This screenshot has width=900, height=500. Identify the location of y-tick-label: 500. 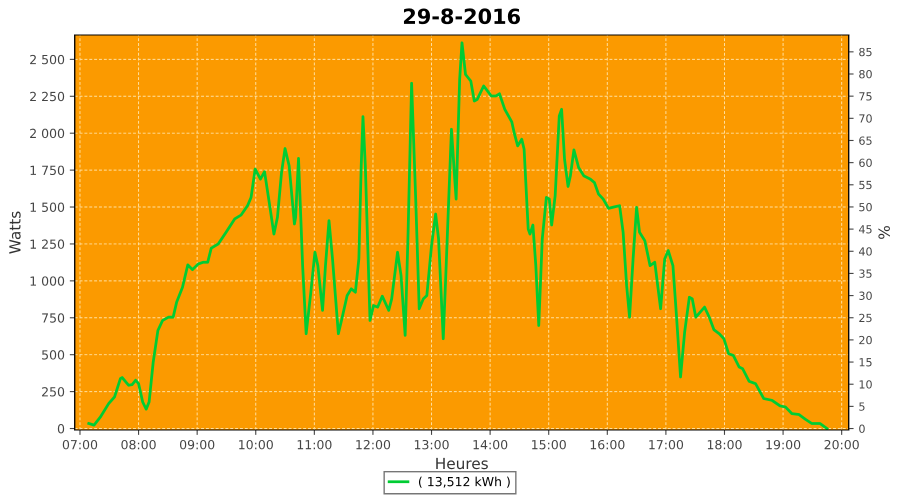
(53, 355).